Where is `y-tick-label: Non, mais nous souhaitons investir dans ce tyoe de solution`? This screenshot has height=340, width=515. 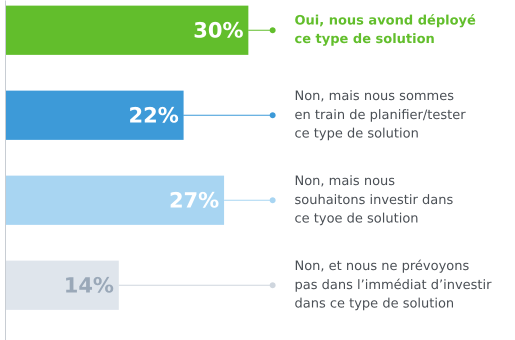 y-tick-label: Non, mais nous souhaitons investir dans ce tyoe de solution is located at coordinates (374, 200).